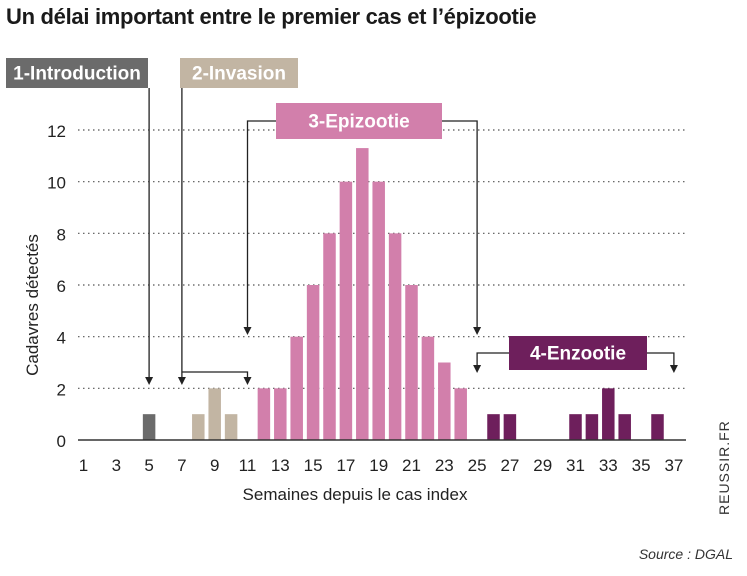  Describe the element at coordinates (575, 465) in the screenshot. I see `x-tick-label: 31` at that location.